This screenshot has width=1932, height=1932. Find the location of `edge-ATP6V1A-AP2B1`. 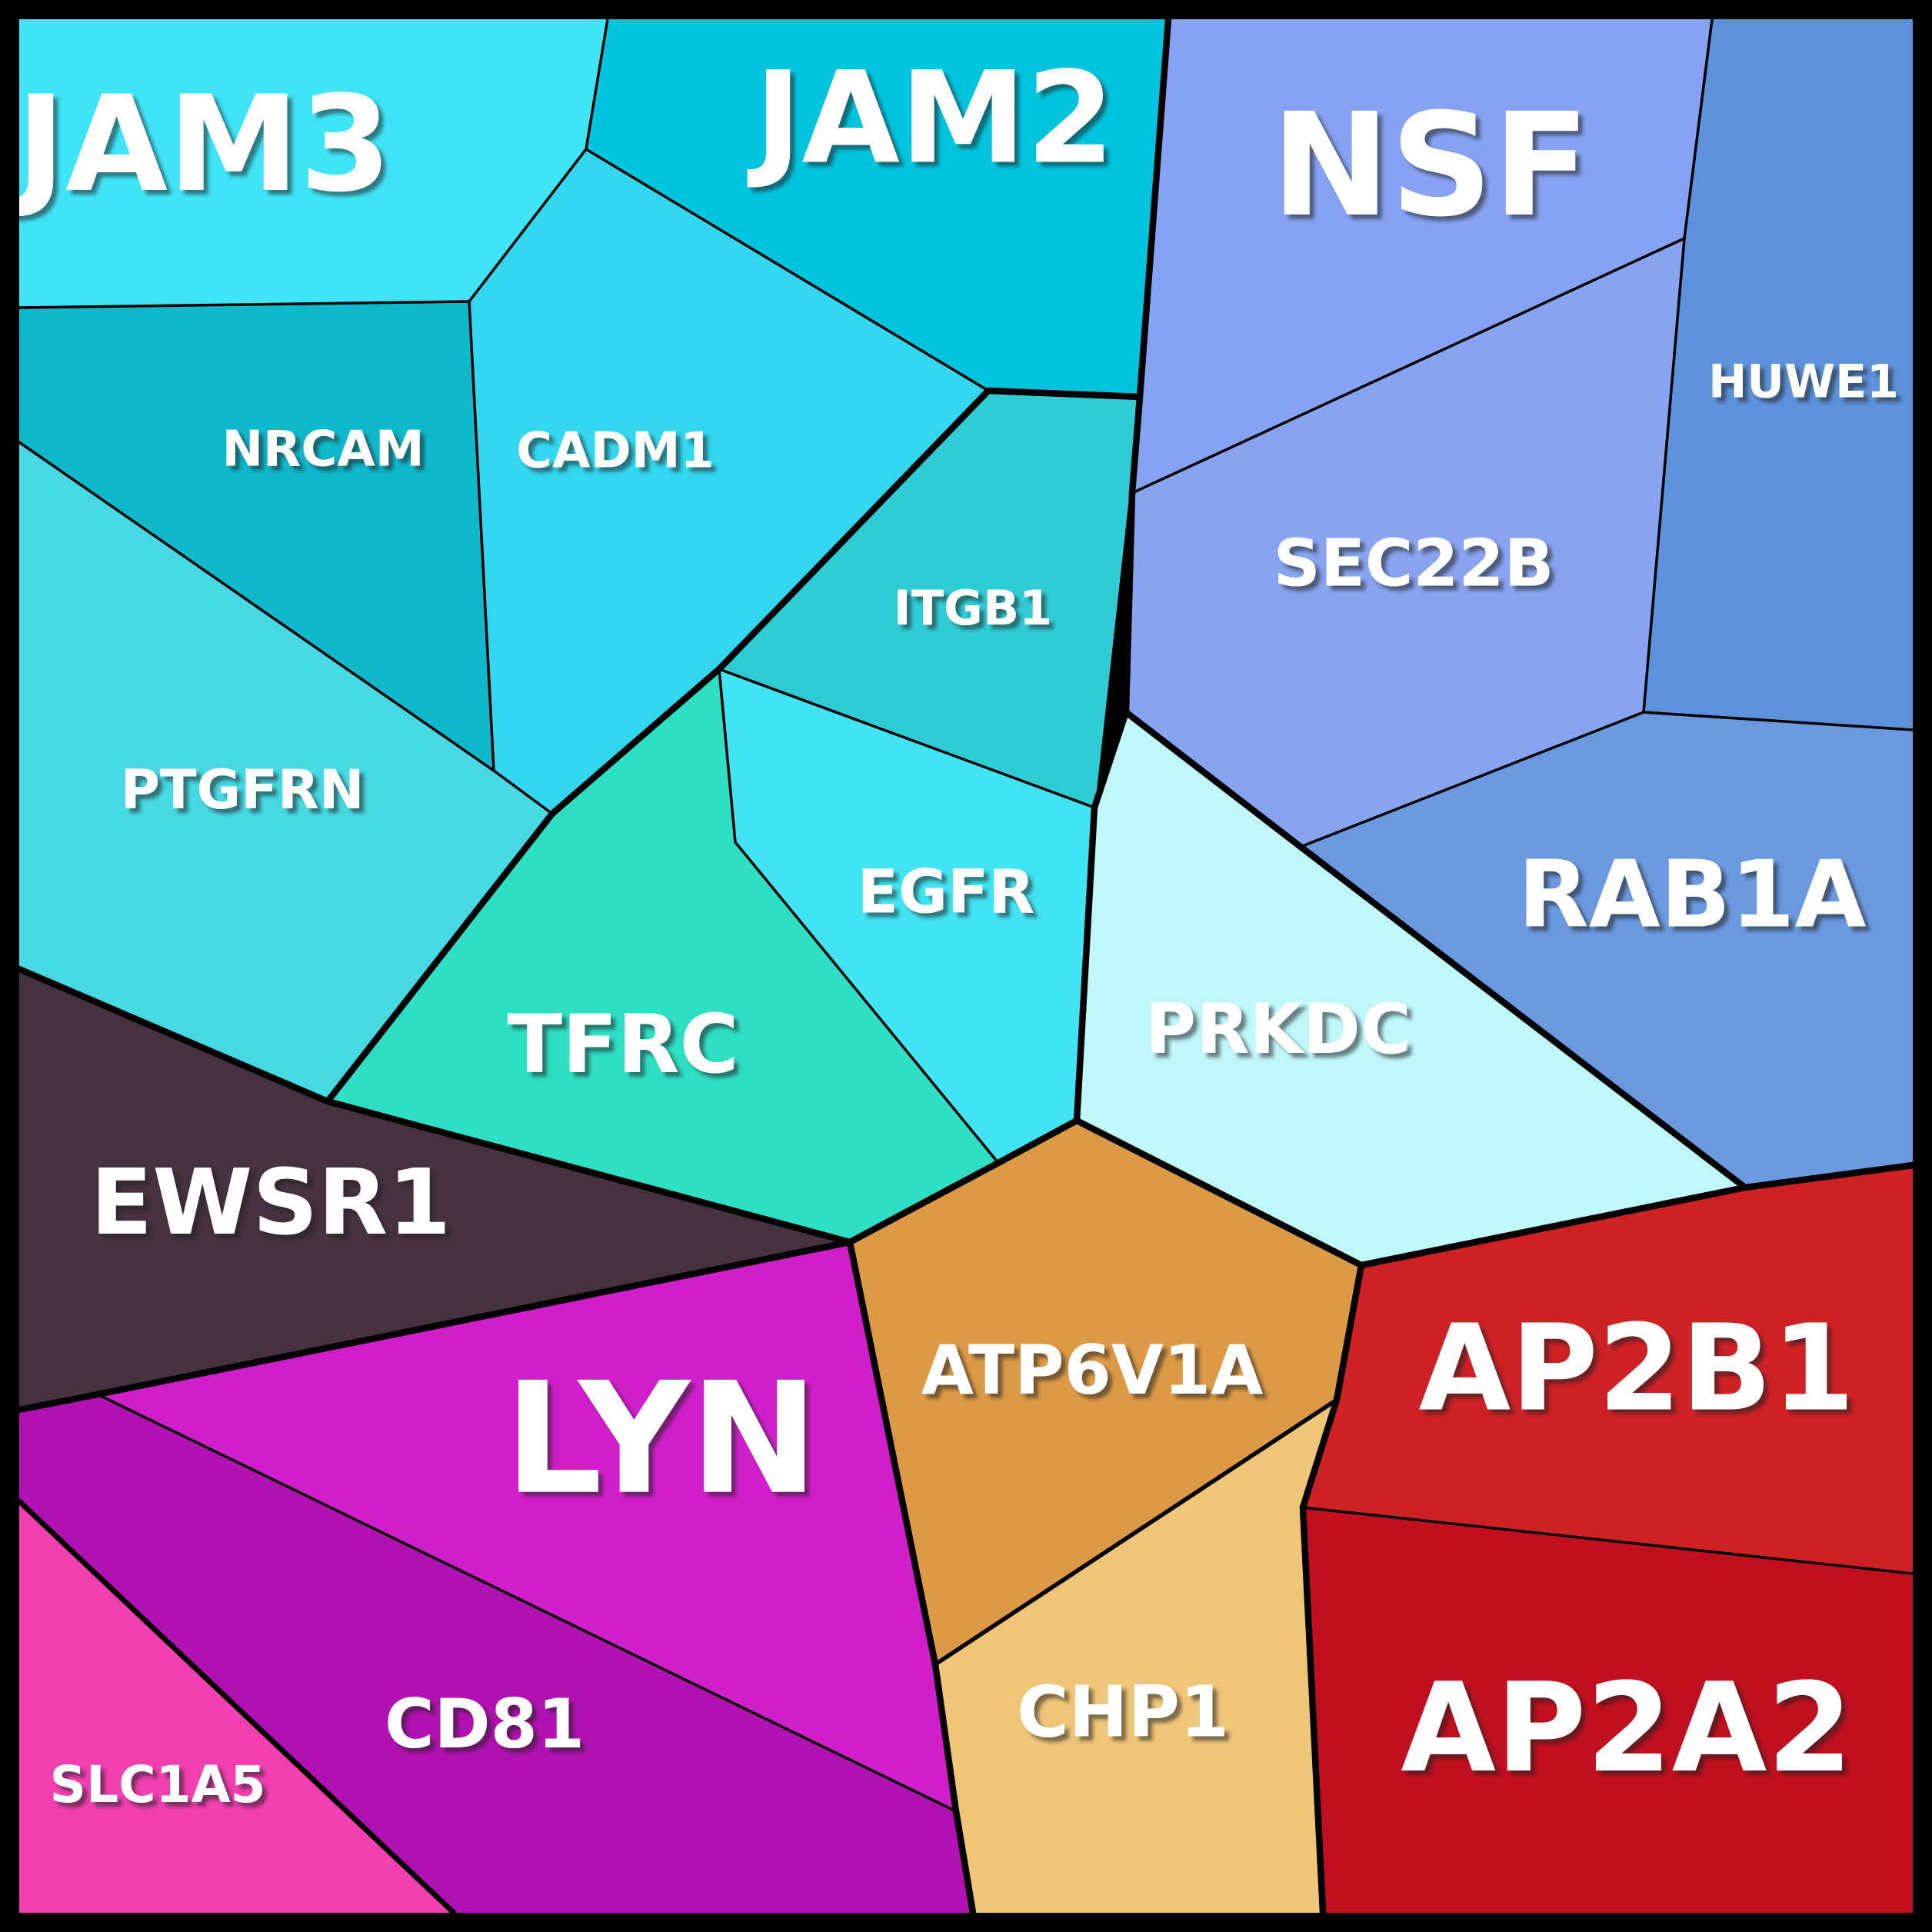

edge-ATP6V1A-AP2B1 is located at coordinates (1349, 1332).